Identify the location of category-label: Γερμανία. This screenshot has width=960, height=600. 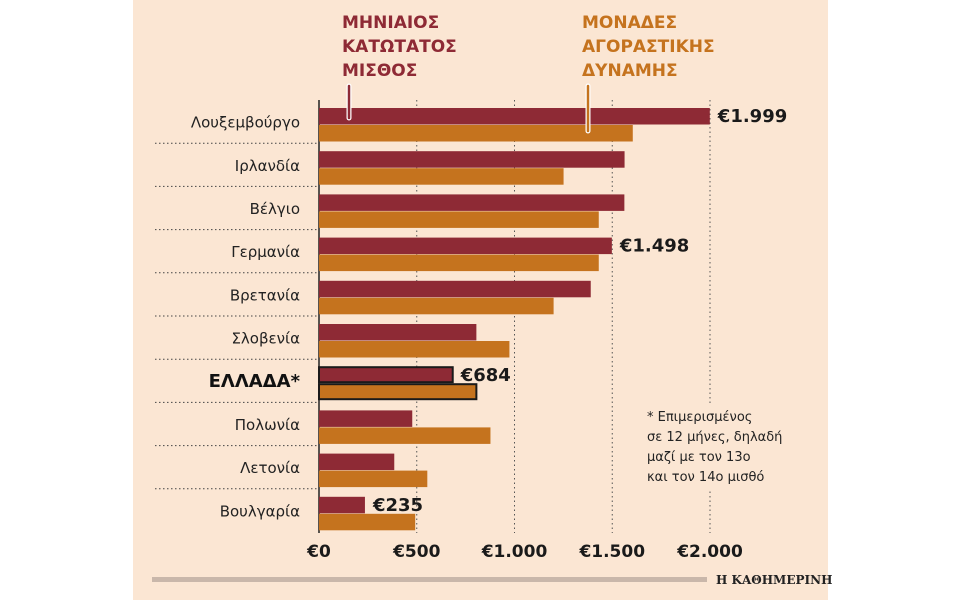
(265, 252).